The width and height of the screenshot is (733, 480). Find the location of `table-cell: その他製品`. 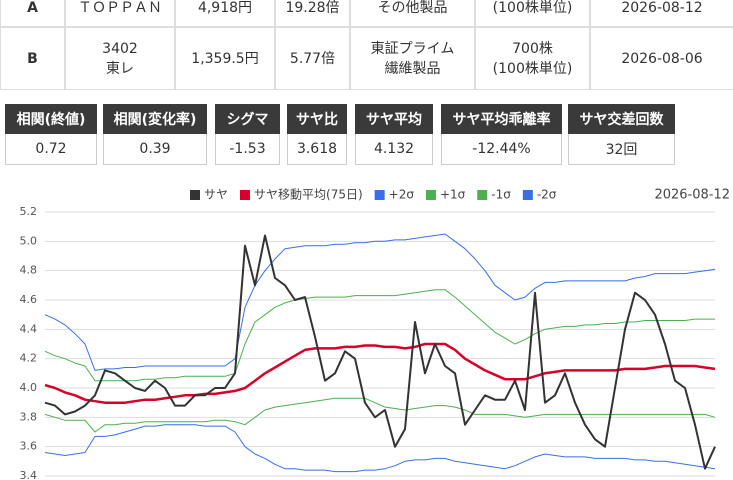

table-cell: その他製品 is located at coordinates (412, 13).